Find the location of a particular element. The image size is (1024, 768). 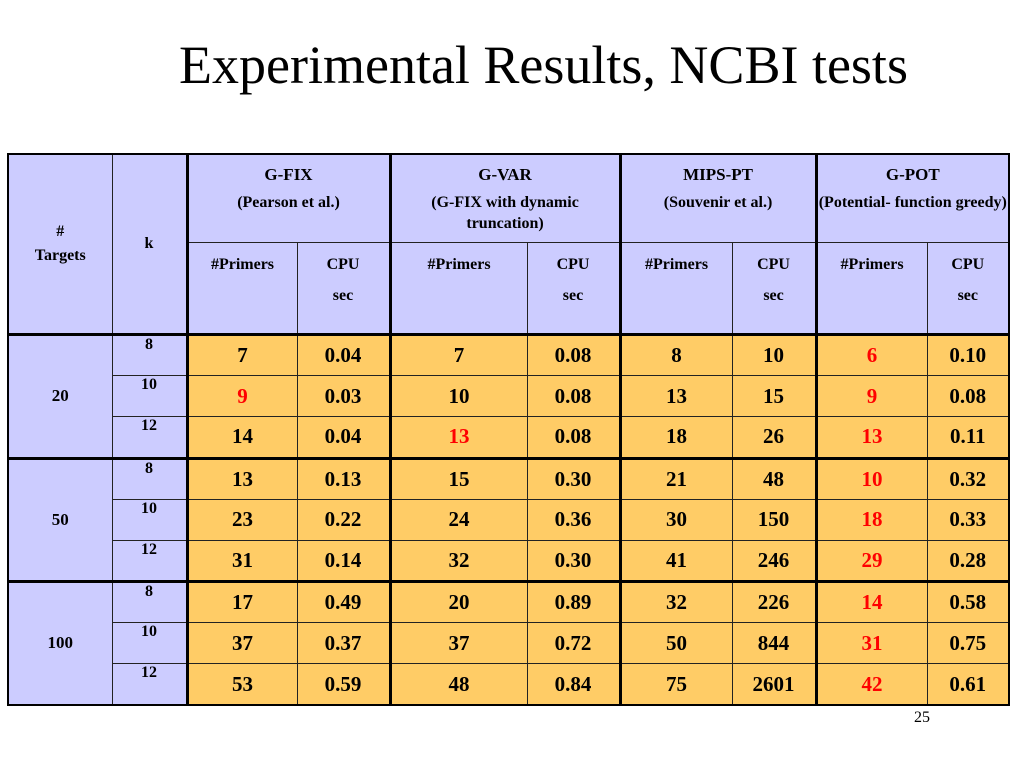

cpu-cell: 0.37 is located at coordinates (343, 643).